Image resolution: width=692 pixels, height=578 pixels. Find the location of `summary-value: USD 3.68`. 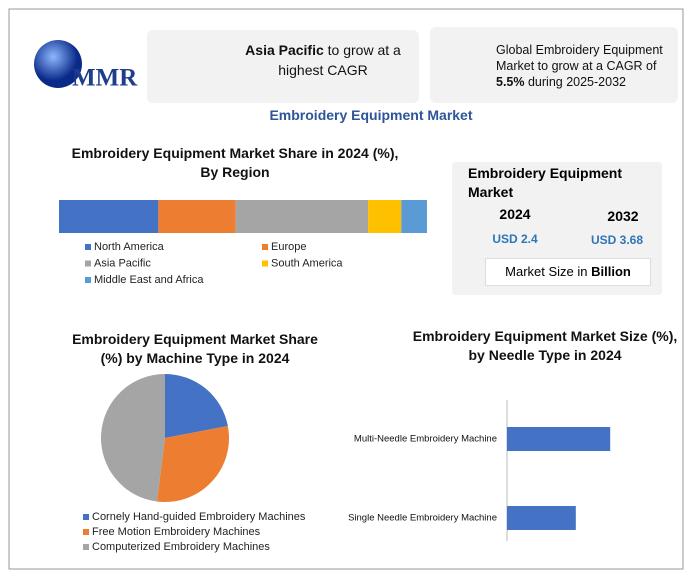

summary-value: USD 3.68 is located at coordinates (617, 240).